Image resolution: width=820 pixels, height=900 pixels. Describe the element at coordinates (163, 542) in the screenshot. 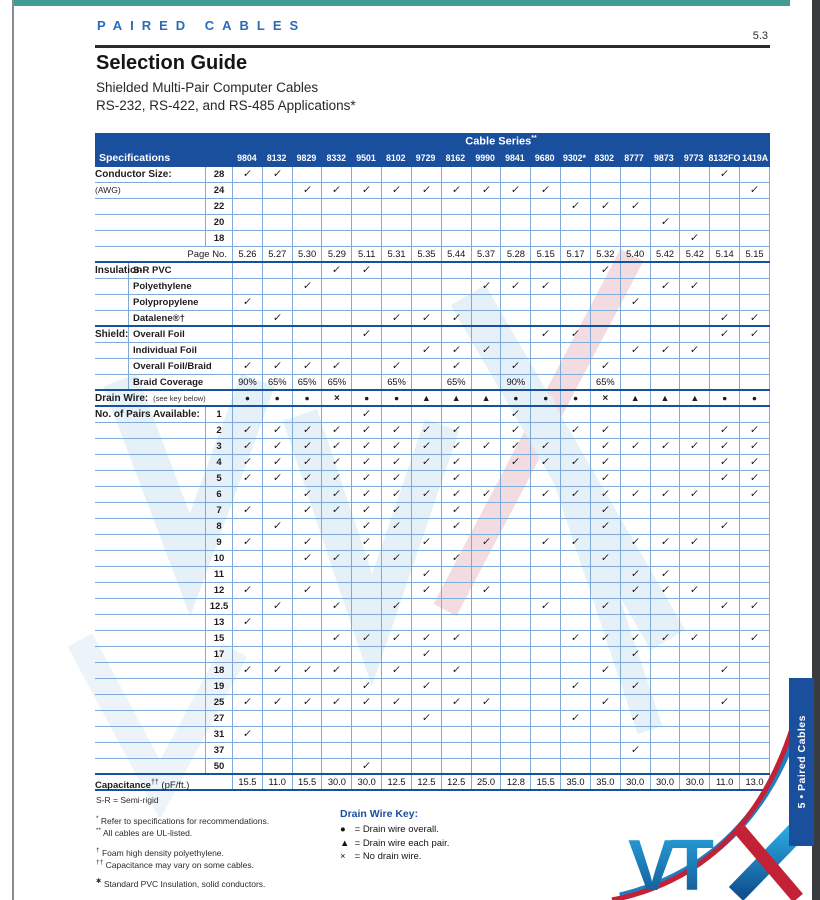

I see `row-label-cell: 9` at that location.